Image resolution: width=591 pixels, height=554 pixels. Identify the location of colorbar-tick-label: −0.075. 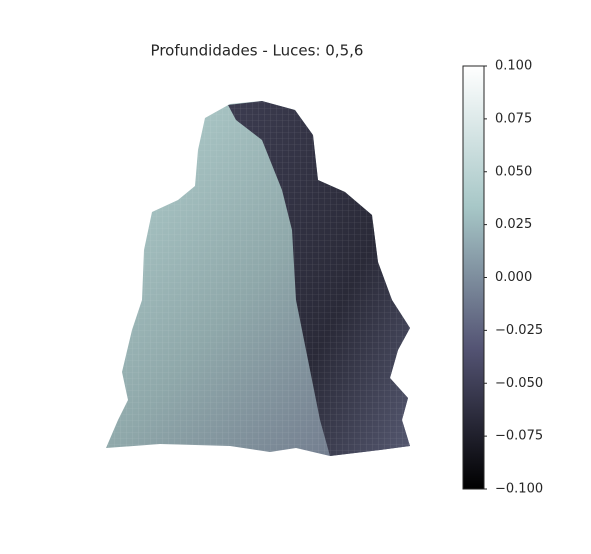
(519, 436).